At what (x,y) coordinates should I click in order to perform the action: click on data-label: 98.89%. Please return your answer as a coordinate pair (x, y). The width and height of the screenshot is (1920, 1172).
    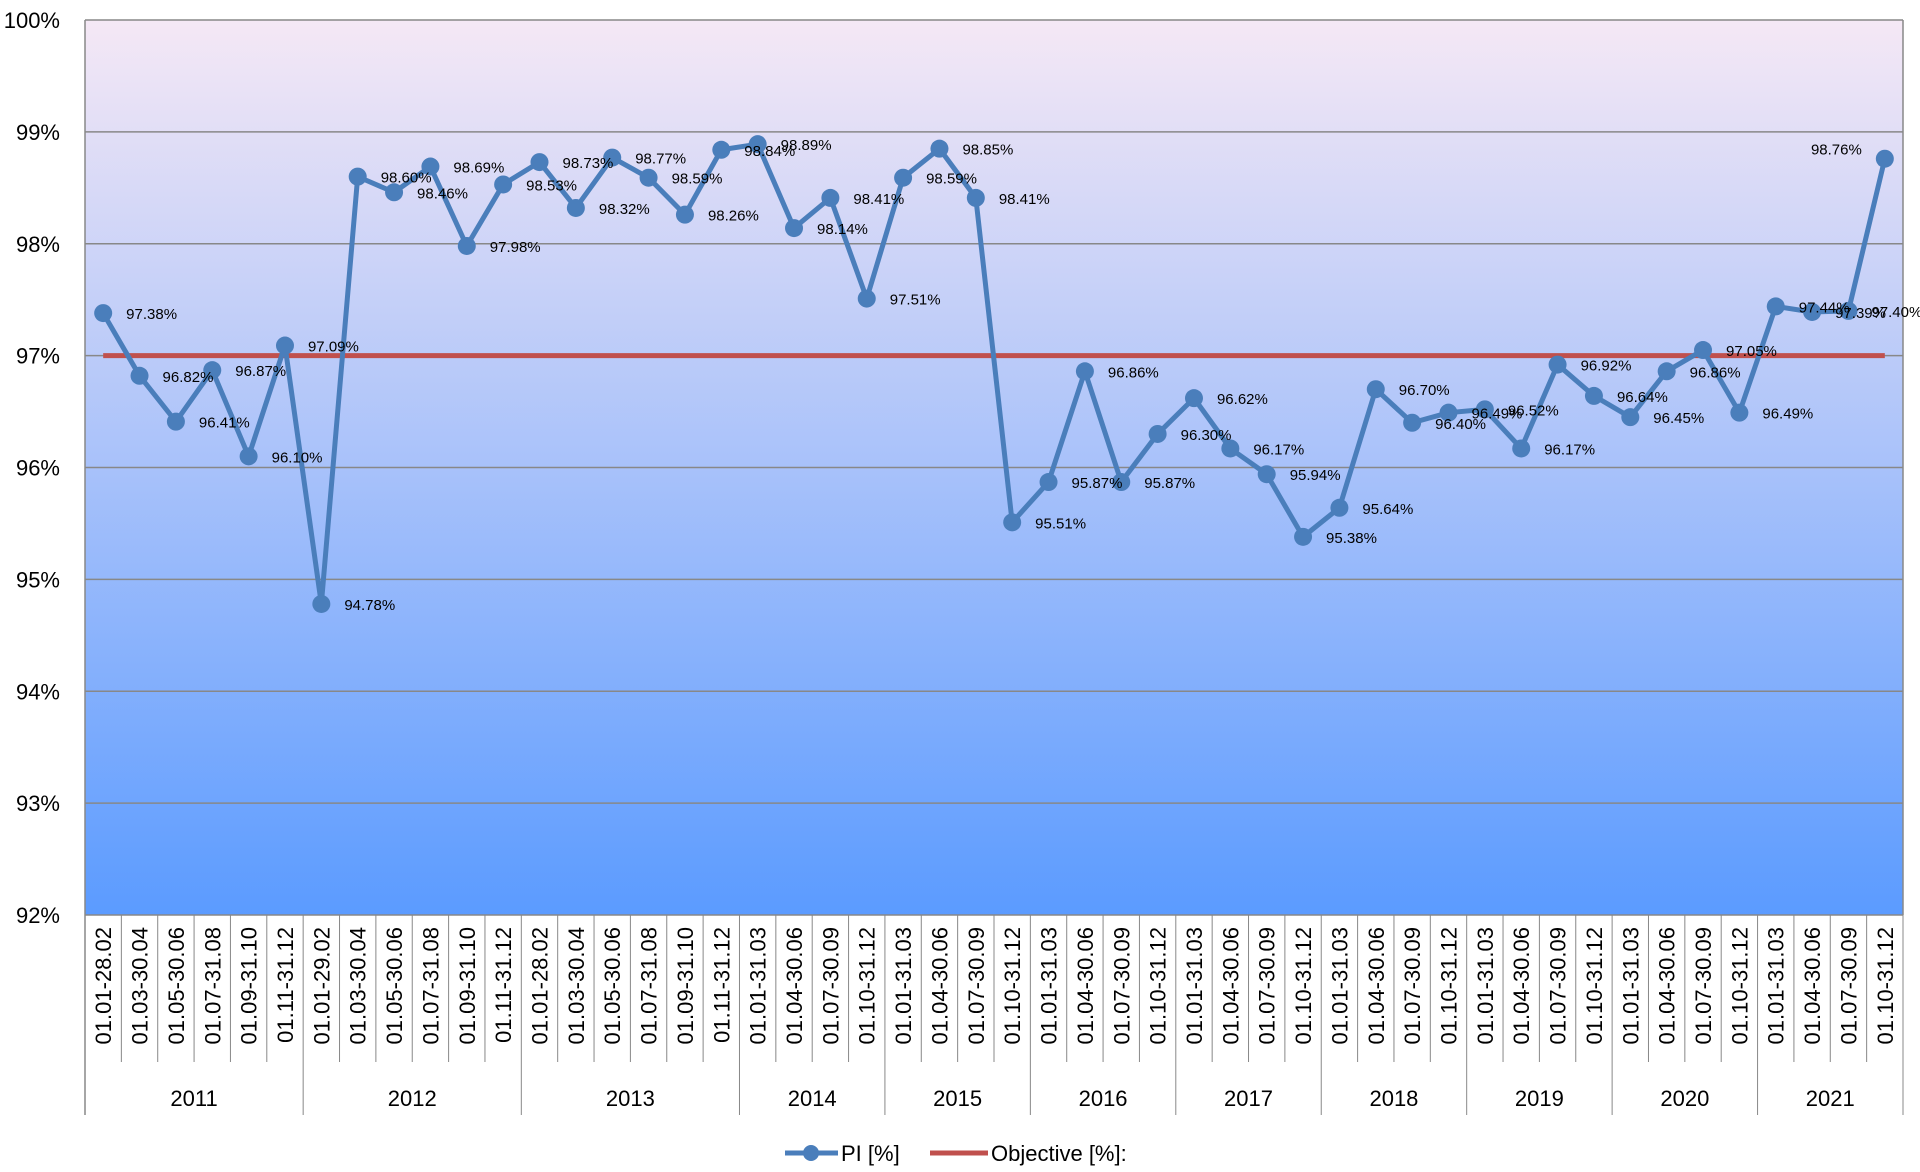
    Looking at the image, I should click on (806, 145).